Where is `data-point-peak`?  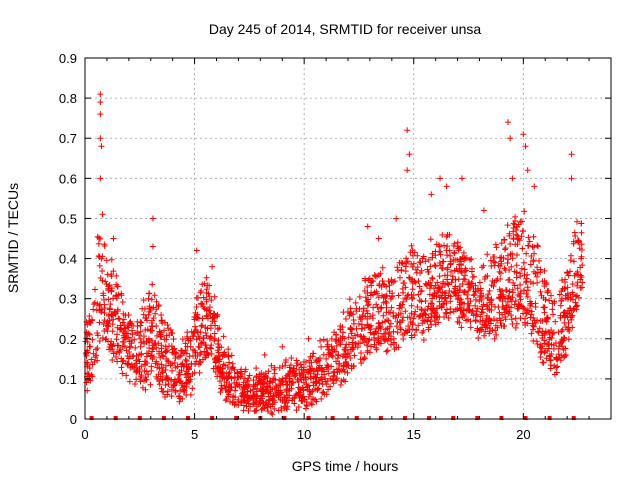
data-point-peak is located at coordinates (407, 170).